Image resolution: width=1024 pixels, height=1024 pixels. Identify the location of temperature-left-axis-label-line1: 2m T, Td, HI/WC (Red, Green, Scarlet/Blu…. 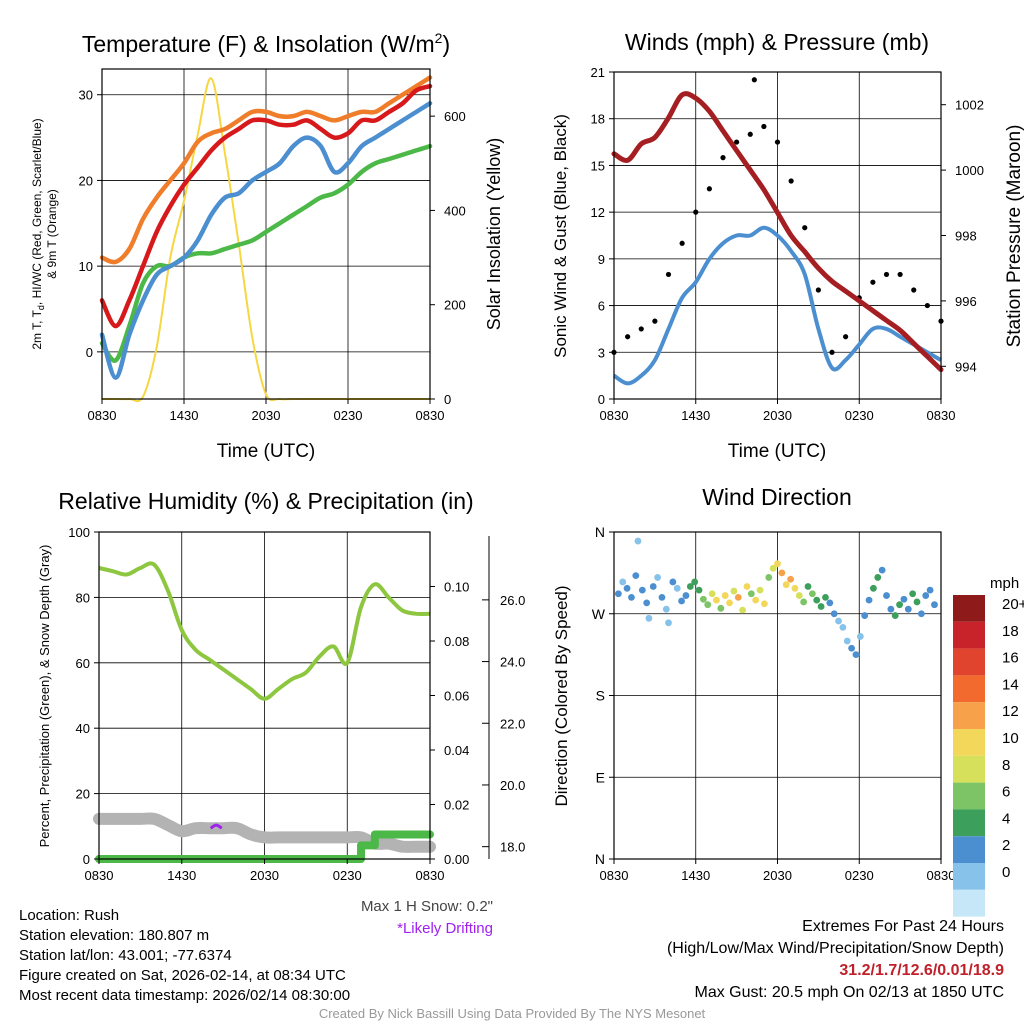
(38, 233).